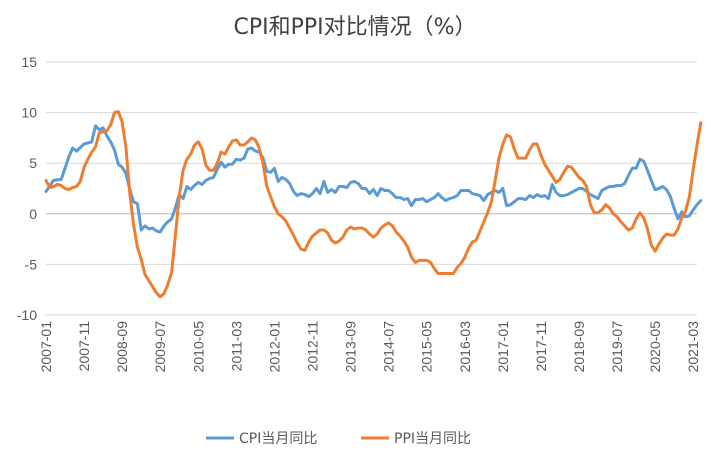 Image resolution: width=711 pixels, height=458 pixels. What do you see at coordinates (33, 163) in the screenshot?
I see `y-tick-label: 5` at bounding box center [33, 163].